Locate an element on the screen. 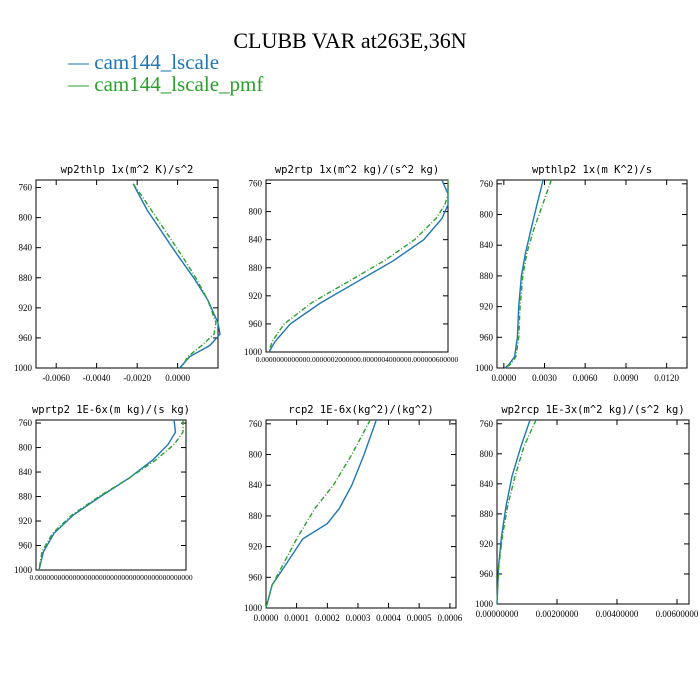 Image resolution: width=700 pixels, height=700 pixels. panel-title: wprtp2 1E-6x(m kg)/(s kg) is located at coordinates (111, 410).